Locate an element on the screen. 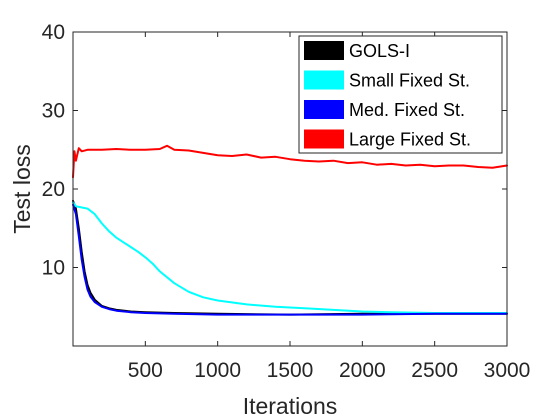  legend-label-2: Med. Fixed St. is located at coordinates (407, 110).